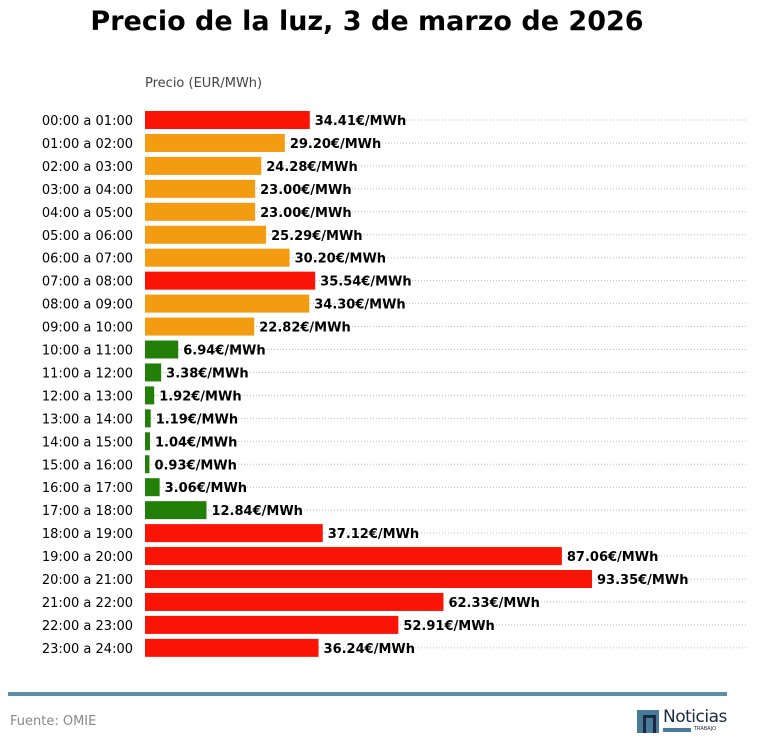  Describe the element at coordinates (207, 373) in the screenshot. I see `data-label: 3.38€/MWh` at that location.